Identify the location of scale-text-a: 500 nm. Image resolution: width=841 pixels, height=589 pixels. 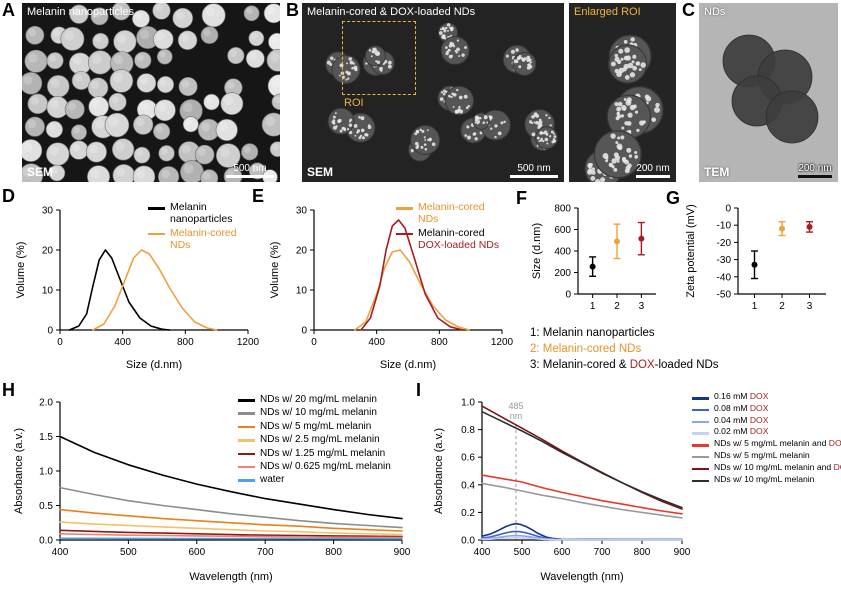
(250, 168).